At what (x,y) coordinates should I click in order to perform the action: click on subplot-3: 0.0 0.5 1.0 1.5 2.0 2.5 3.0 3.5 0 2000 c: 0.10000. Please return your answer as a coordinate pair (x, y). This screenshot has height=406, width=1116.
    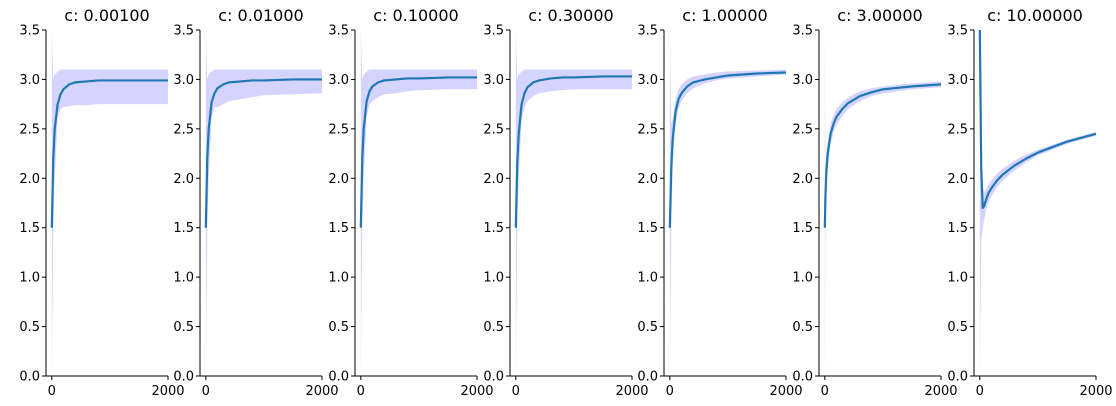
    Looking at the image, I should click on (410, 202).